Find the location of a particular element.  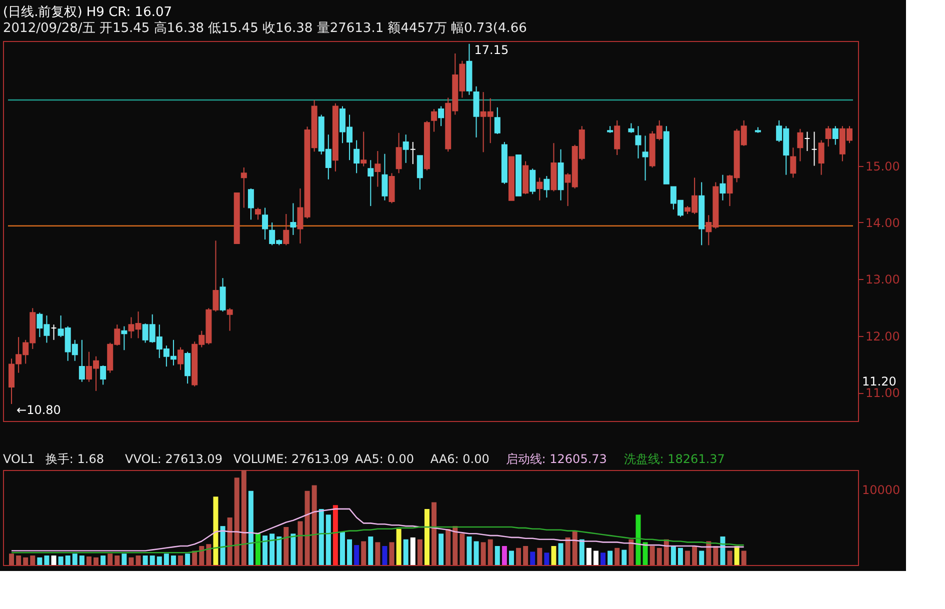

text: 洗盘线: 18261.37 is located at coordinates (674, 459).